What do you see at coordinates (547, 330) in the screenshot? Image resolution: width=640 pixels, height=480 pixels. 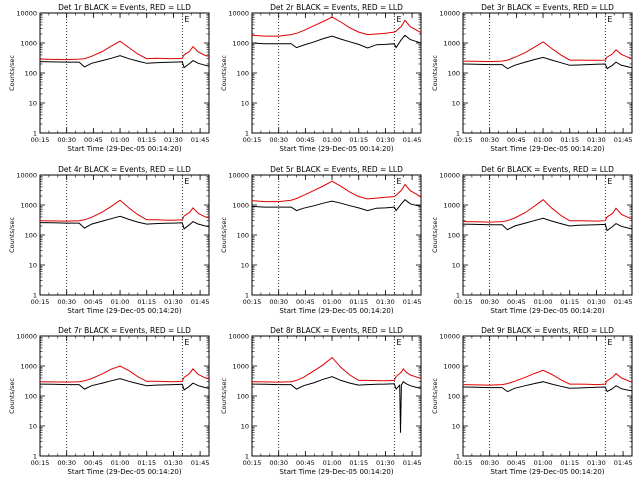 I see `panel-title: Det 9r BLACK = Events, RED = LLD` at bounding box center [547, 330].